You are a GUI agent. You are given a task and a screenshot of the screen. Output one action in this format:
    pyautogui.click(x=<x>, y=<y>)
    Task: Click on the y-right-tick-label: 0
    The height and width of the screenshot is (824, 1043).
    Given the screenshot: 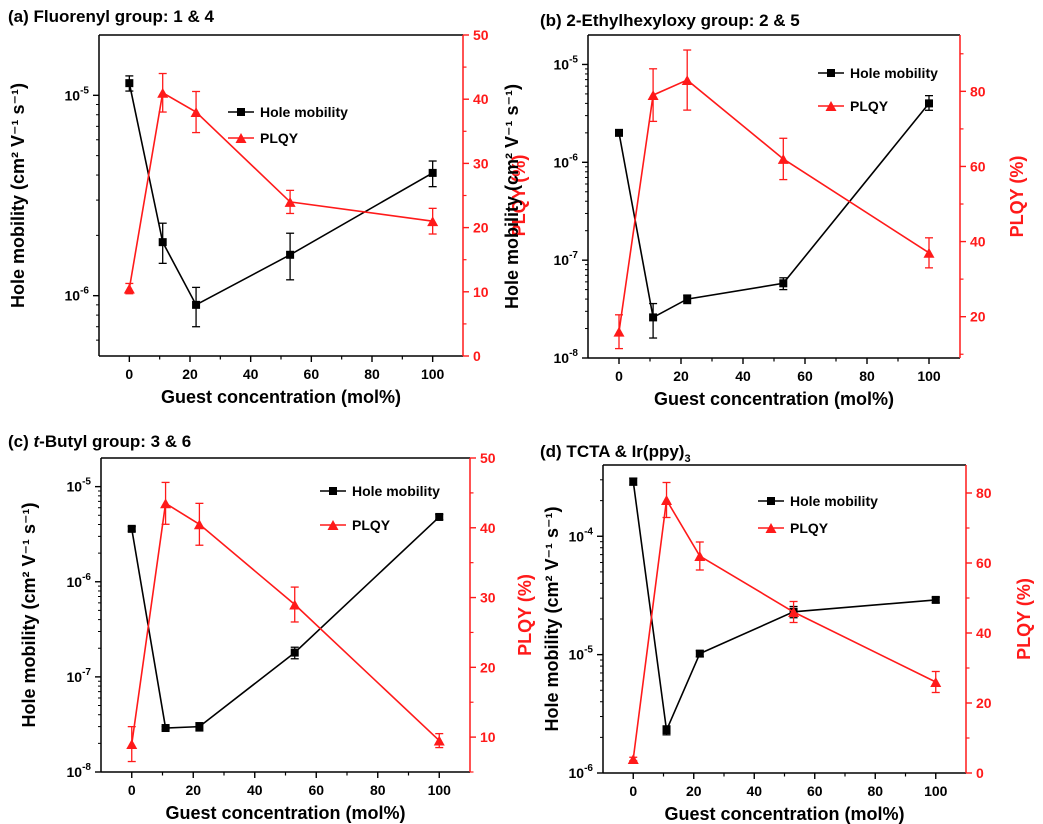 What is the action you would take?
    pyautogui.click(x=477, y=356)
    